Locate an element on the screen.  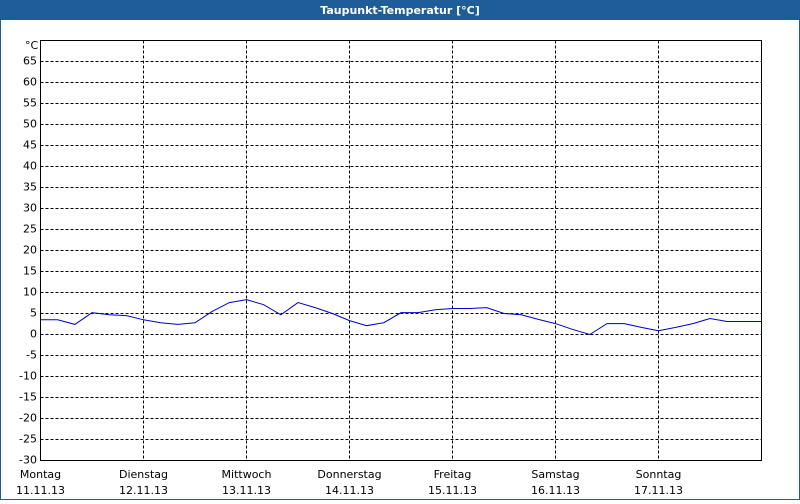
y-tick-label: 10 is located at coordinates (30, 292).